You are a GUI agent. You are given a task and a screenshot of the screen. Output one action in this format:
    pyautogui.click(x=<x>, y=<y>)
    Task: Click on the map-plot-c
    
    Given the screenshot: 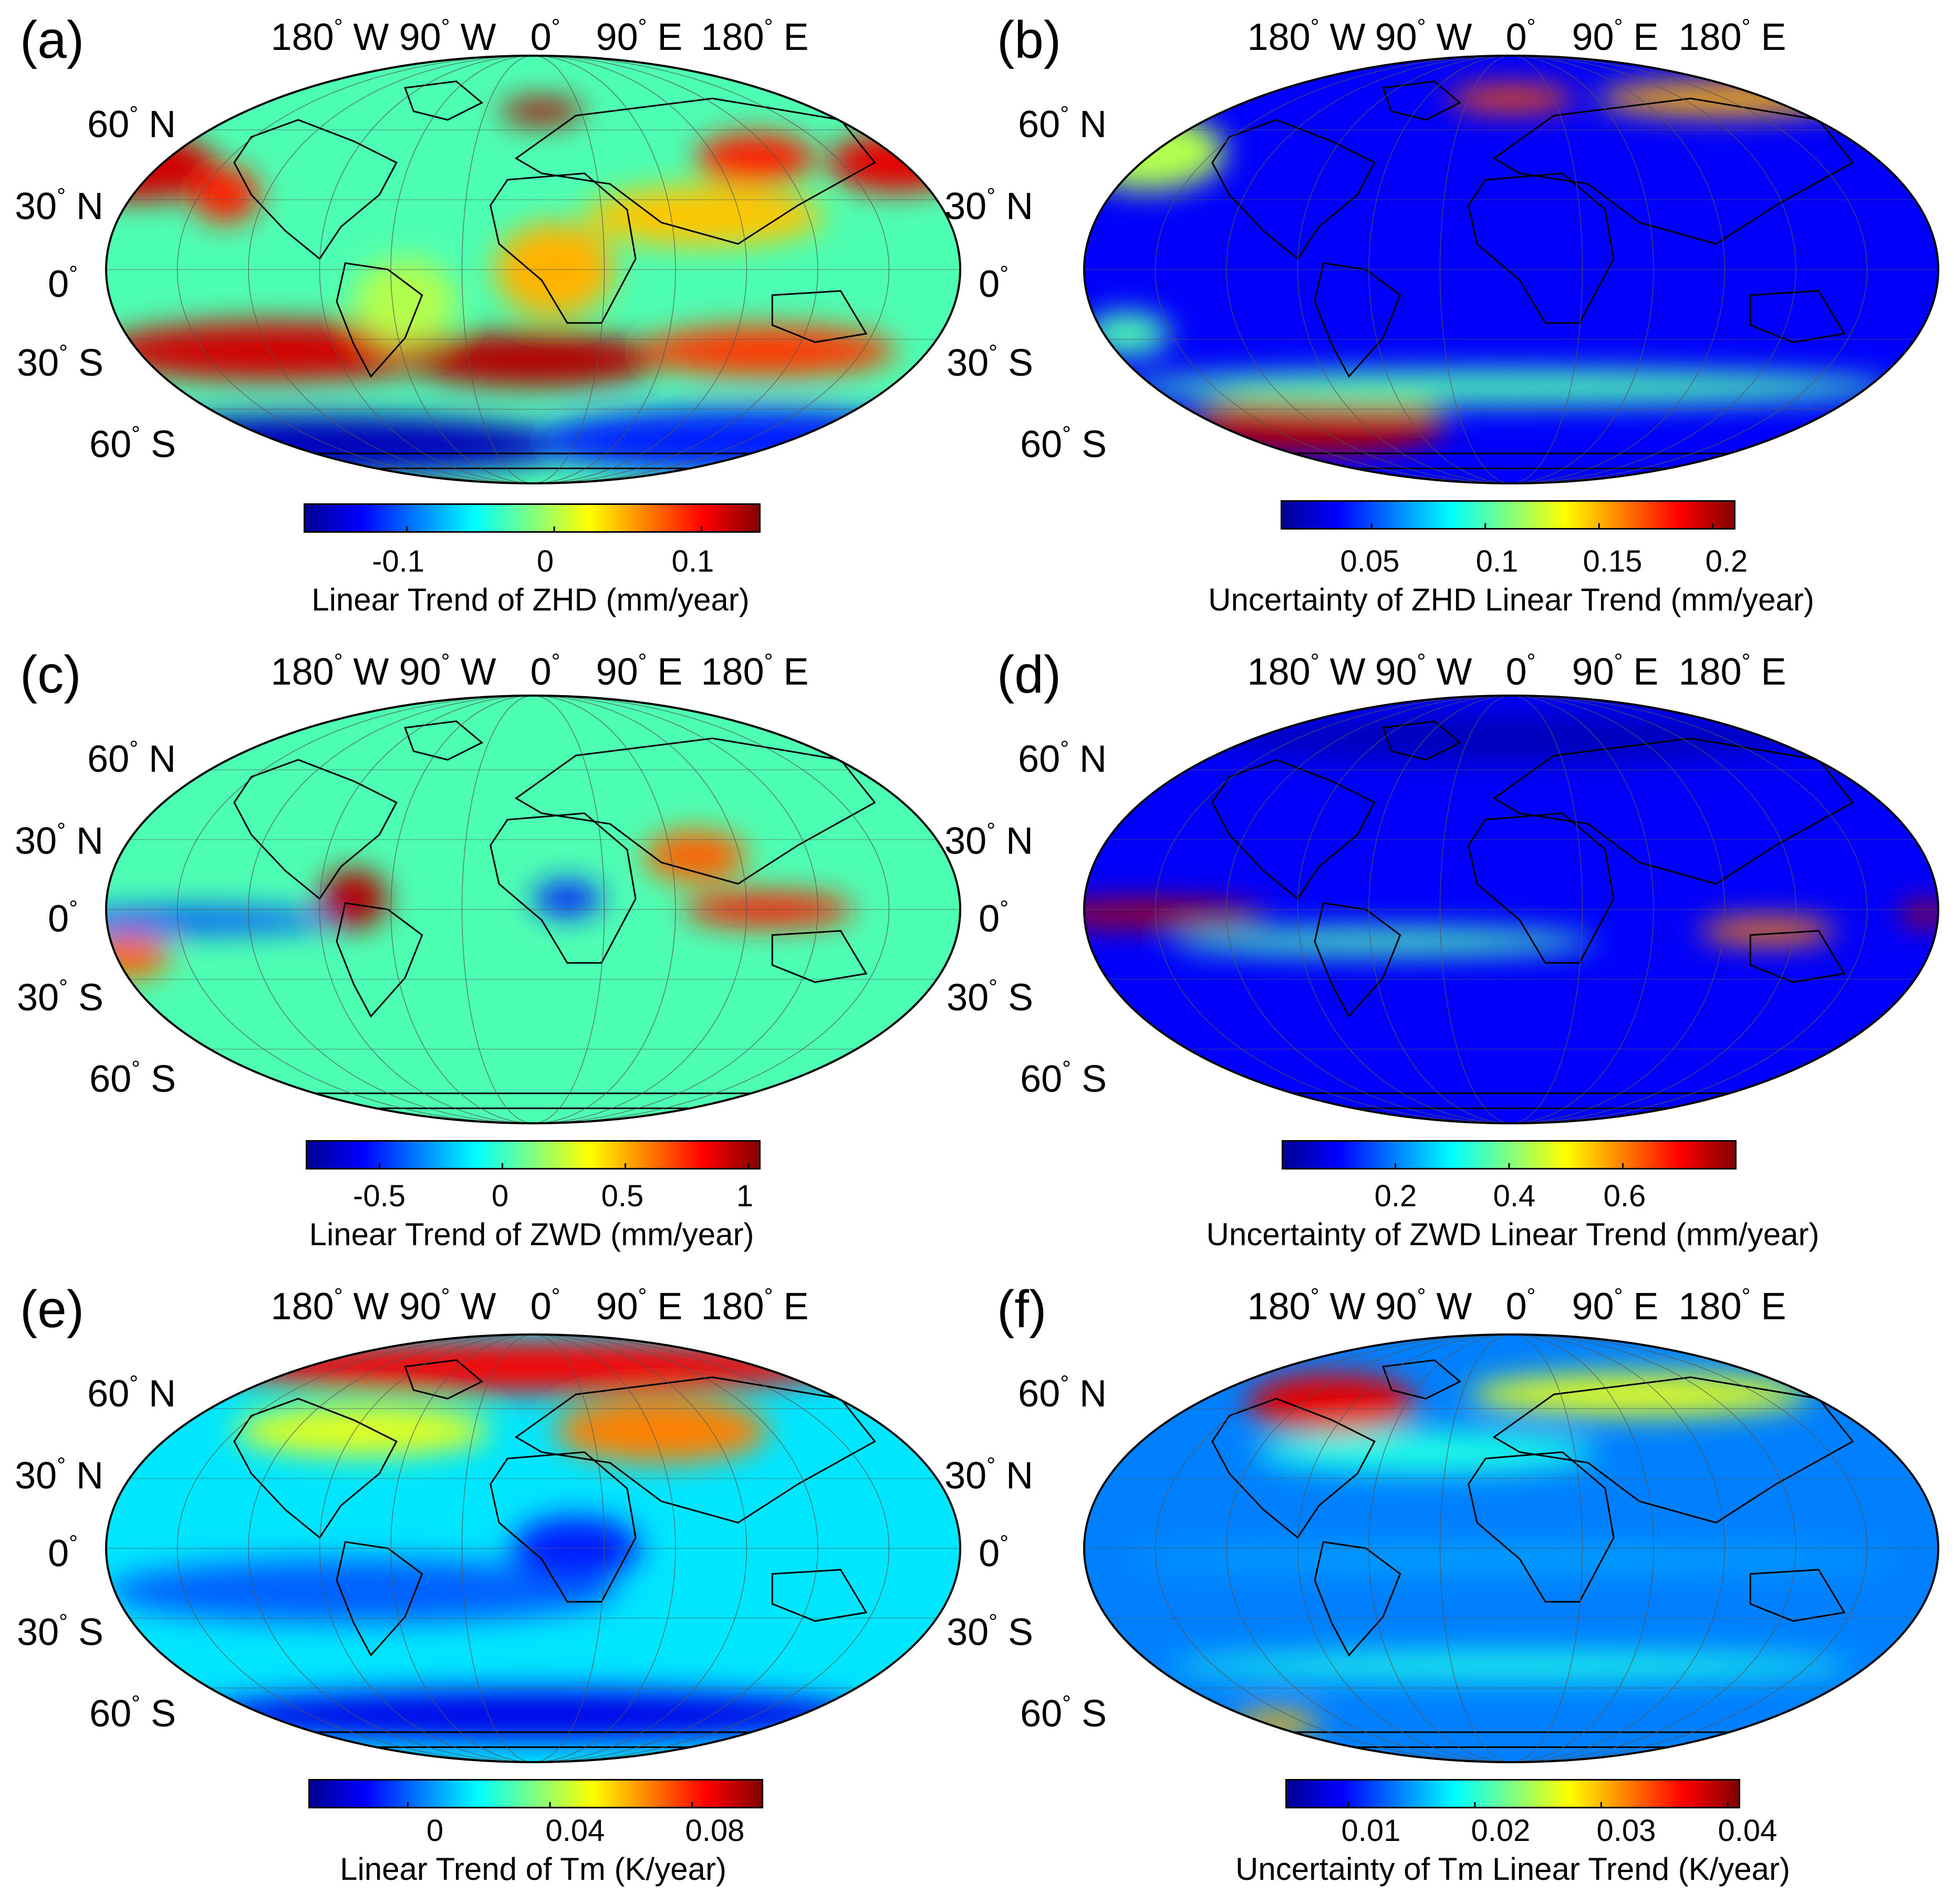 What is the action you would take?
    pyautogui.click(x=533, y=932)
    